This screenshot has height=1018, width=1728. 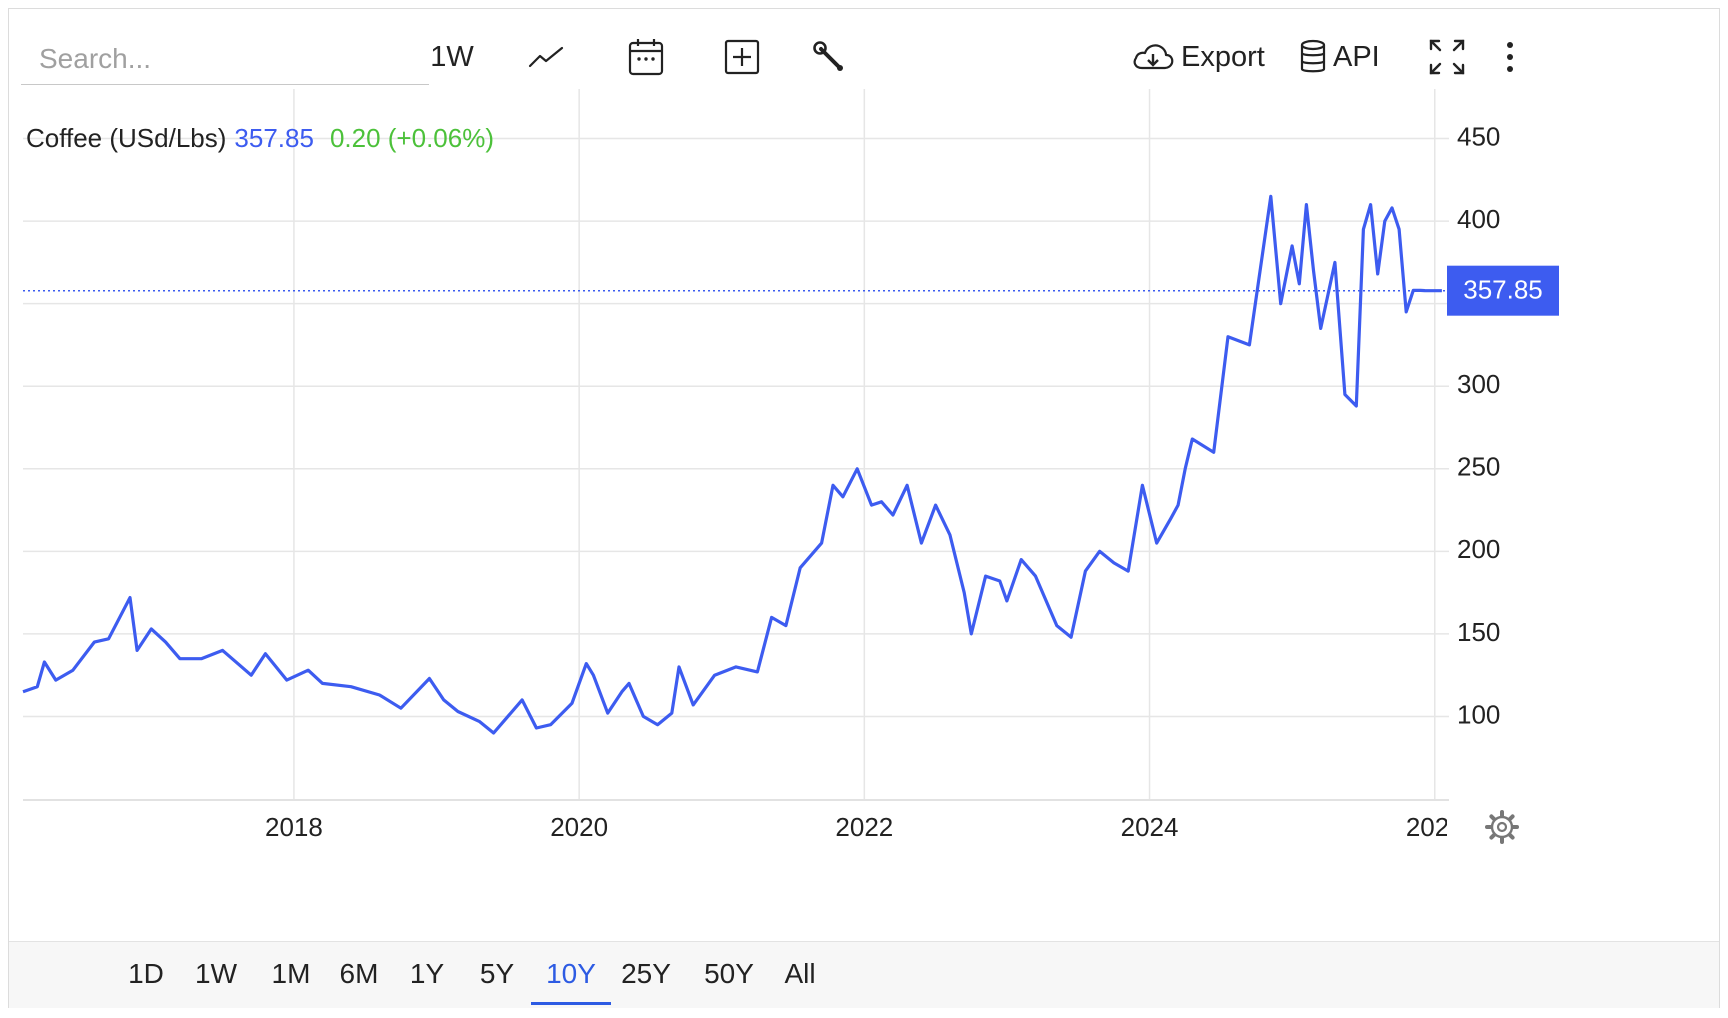 I want to click on api-button: API, so click(x=1344, y=57).